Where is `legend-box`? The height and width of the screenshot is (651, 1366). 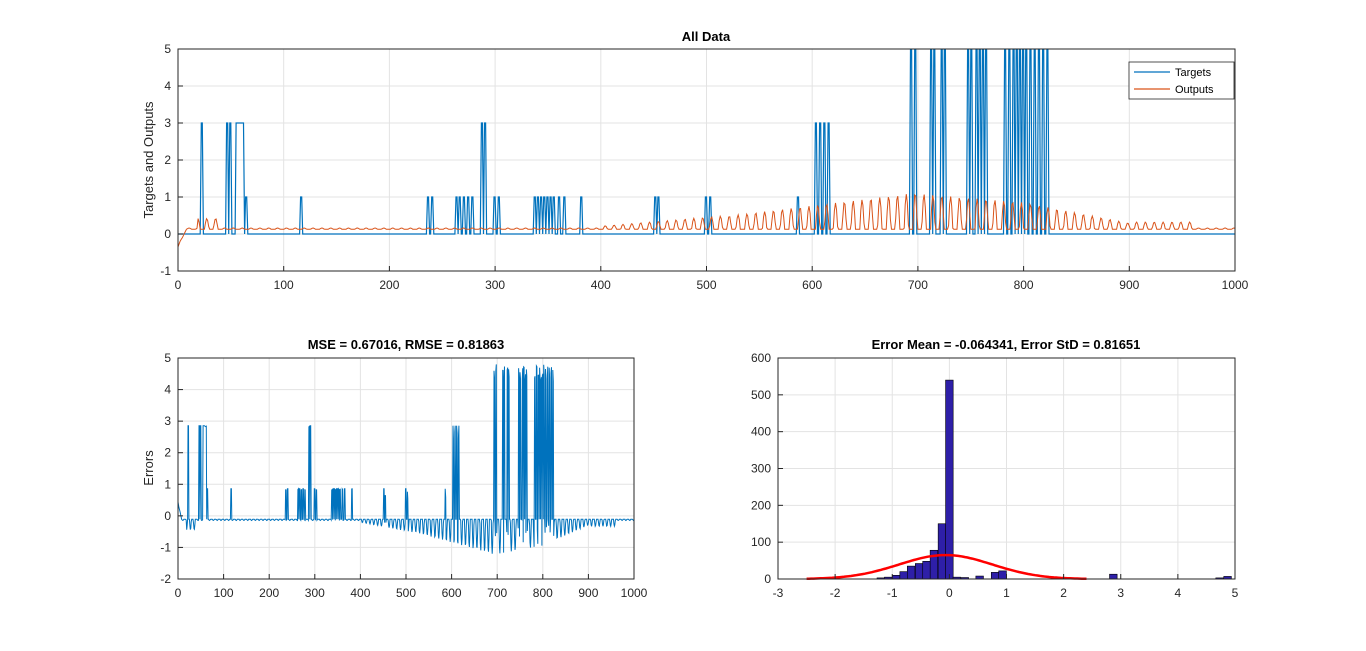 legend-box is located at coordinates (1181, 80).